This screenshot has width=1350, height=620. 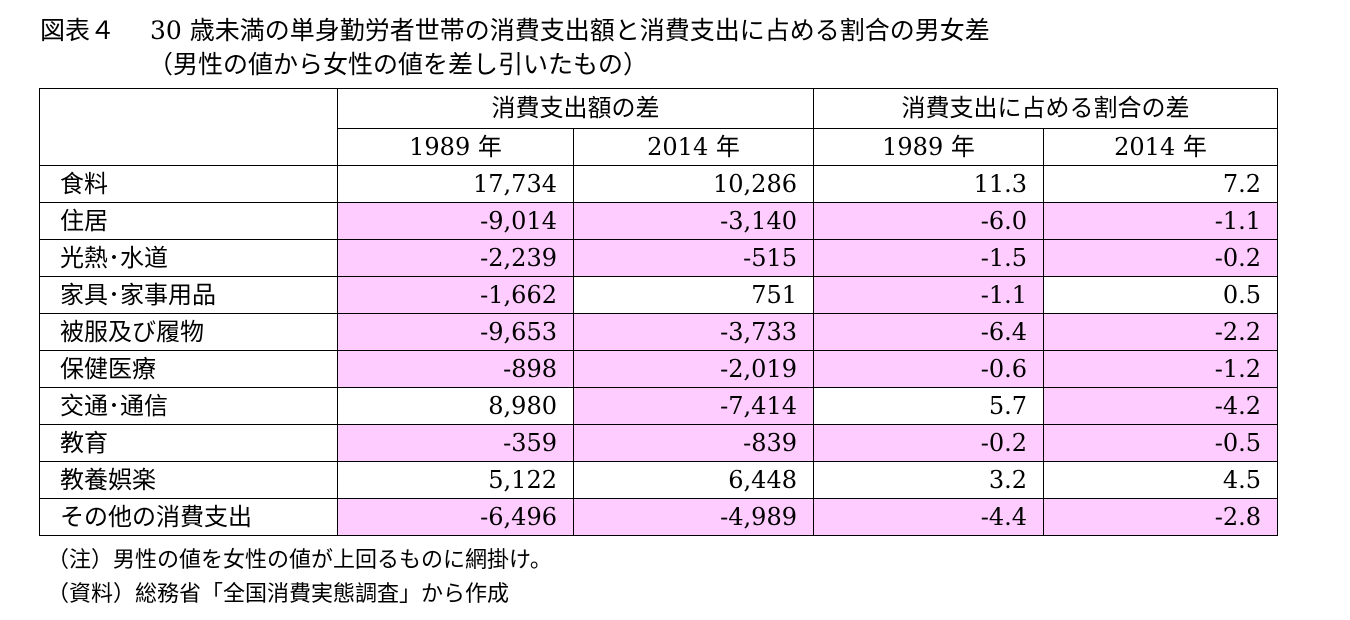 What do you see at coordinates (455, 443) in the screenshot?
I see `table-cell: -359` at bounding box center [455, 443].